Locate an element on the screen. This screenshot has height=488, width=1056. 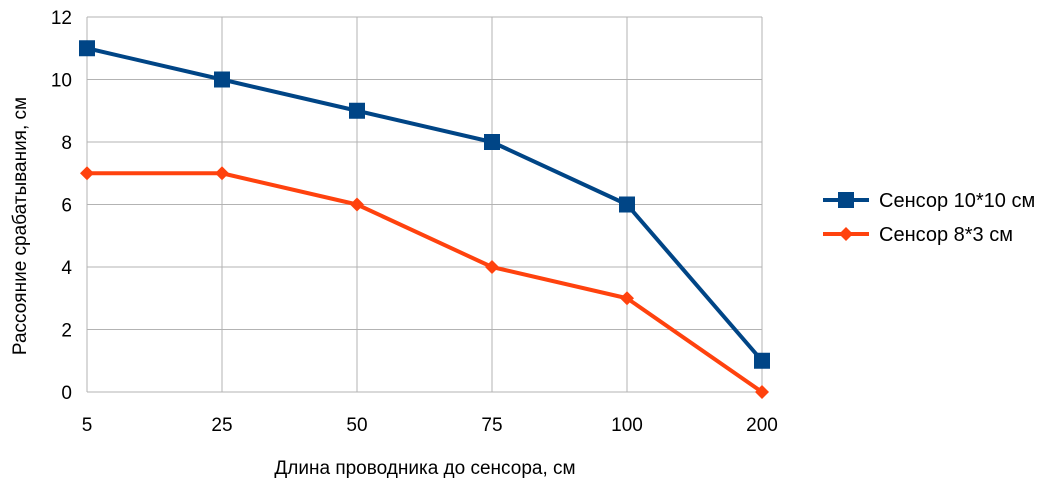
y-tick-label: 12 is located at coordinates (61, 18).